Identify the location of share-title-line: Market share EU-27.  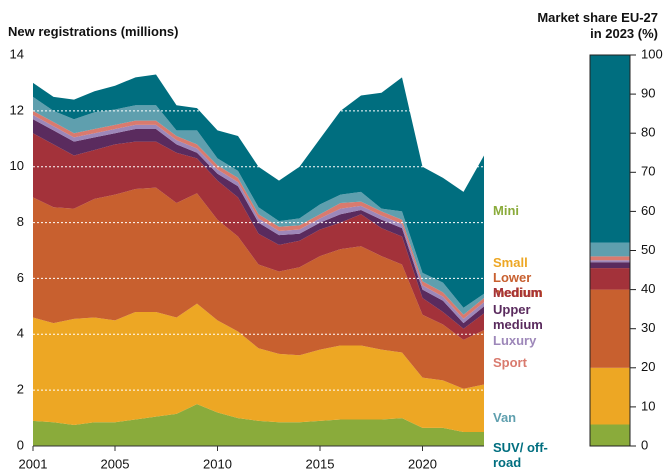
(597, 17).